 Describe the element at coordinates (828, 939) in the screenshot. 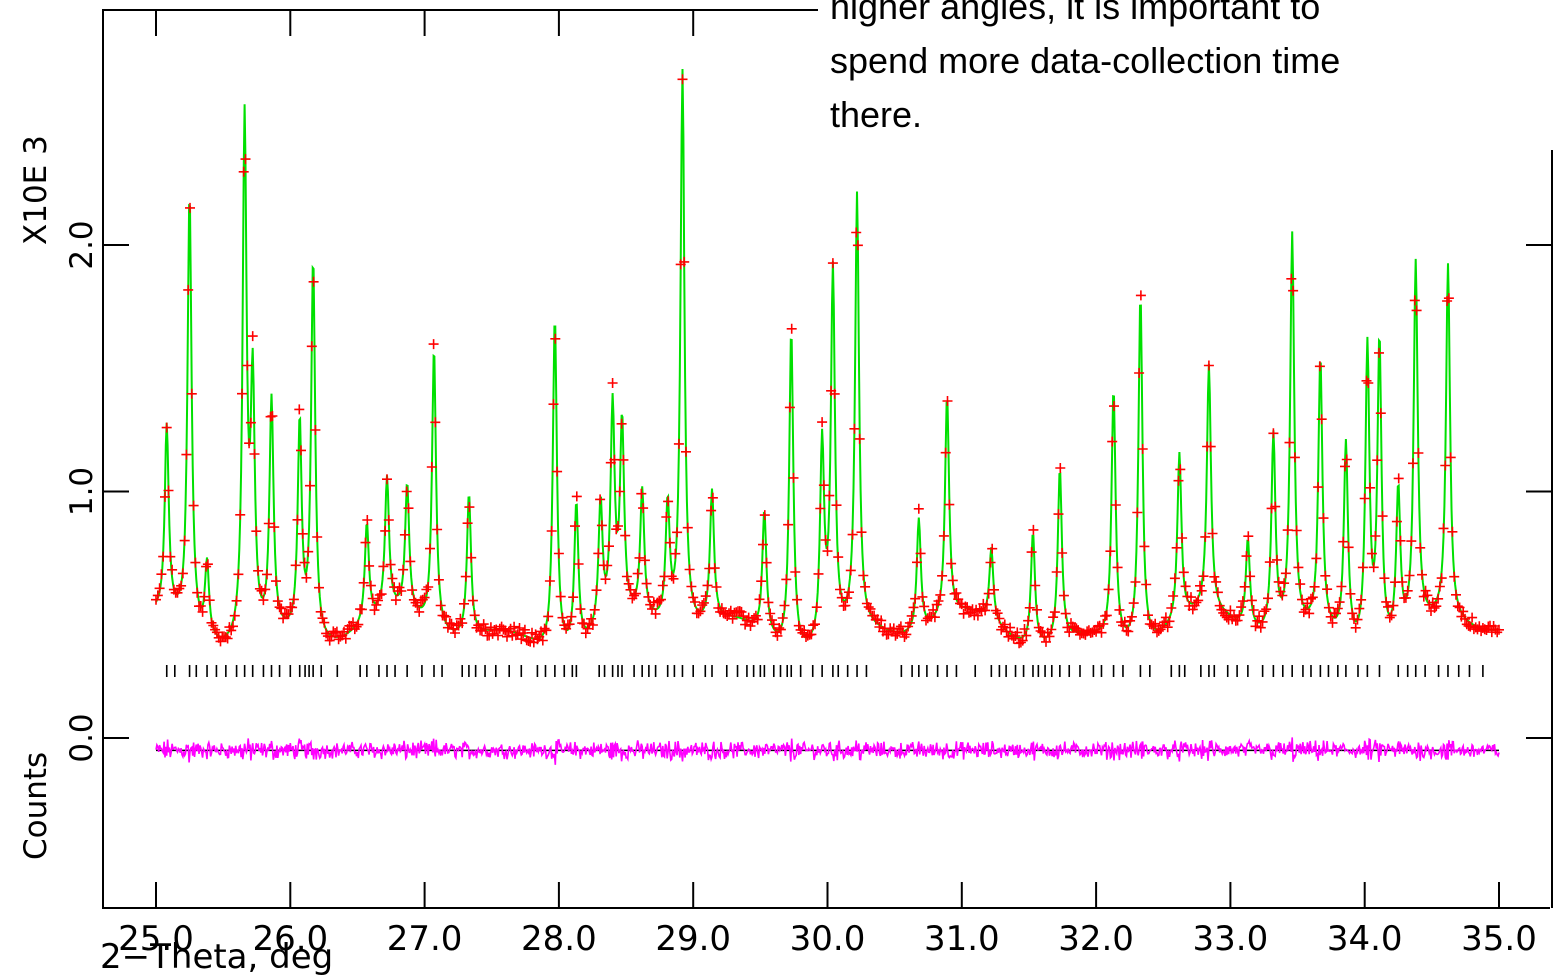

I see `x-tick-label: 30.0` at that location.